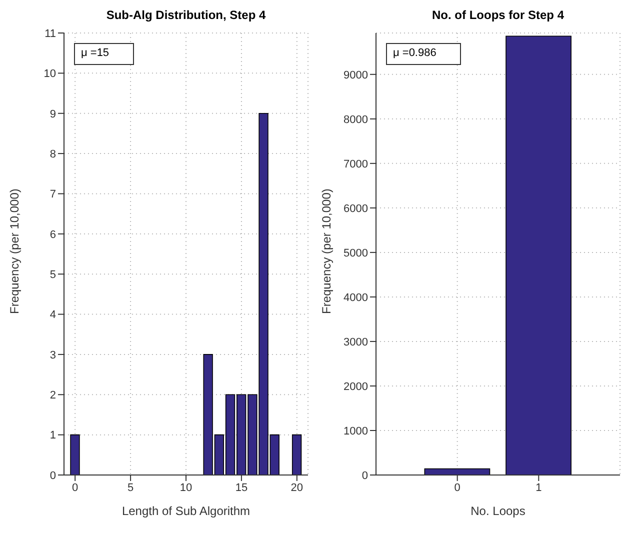  What do you see at coordinates (356, 253) in the screenshot?
I see `y-tick-label: 5000` at bounding box center [356, 253].